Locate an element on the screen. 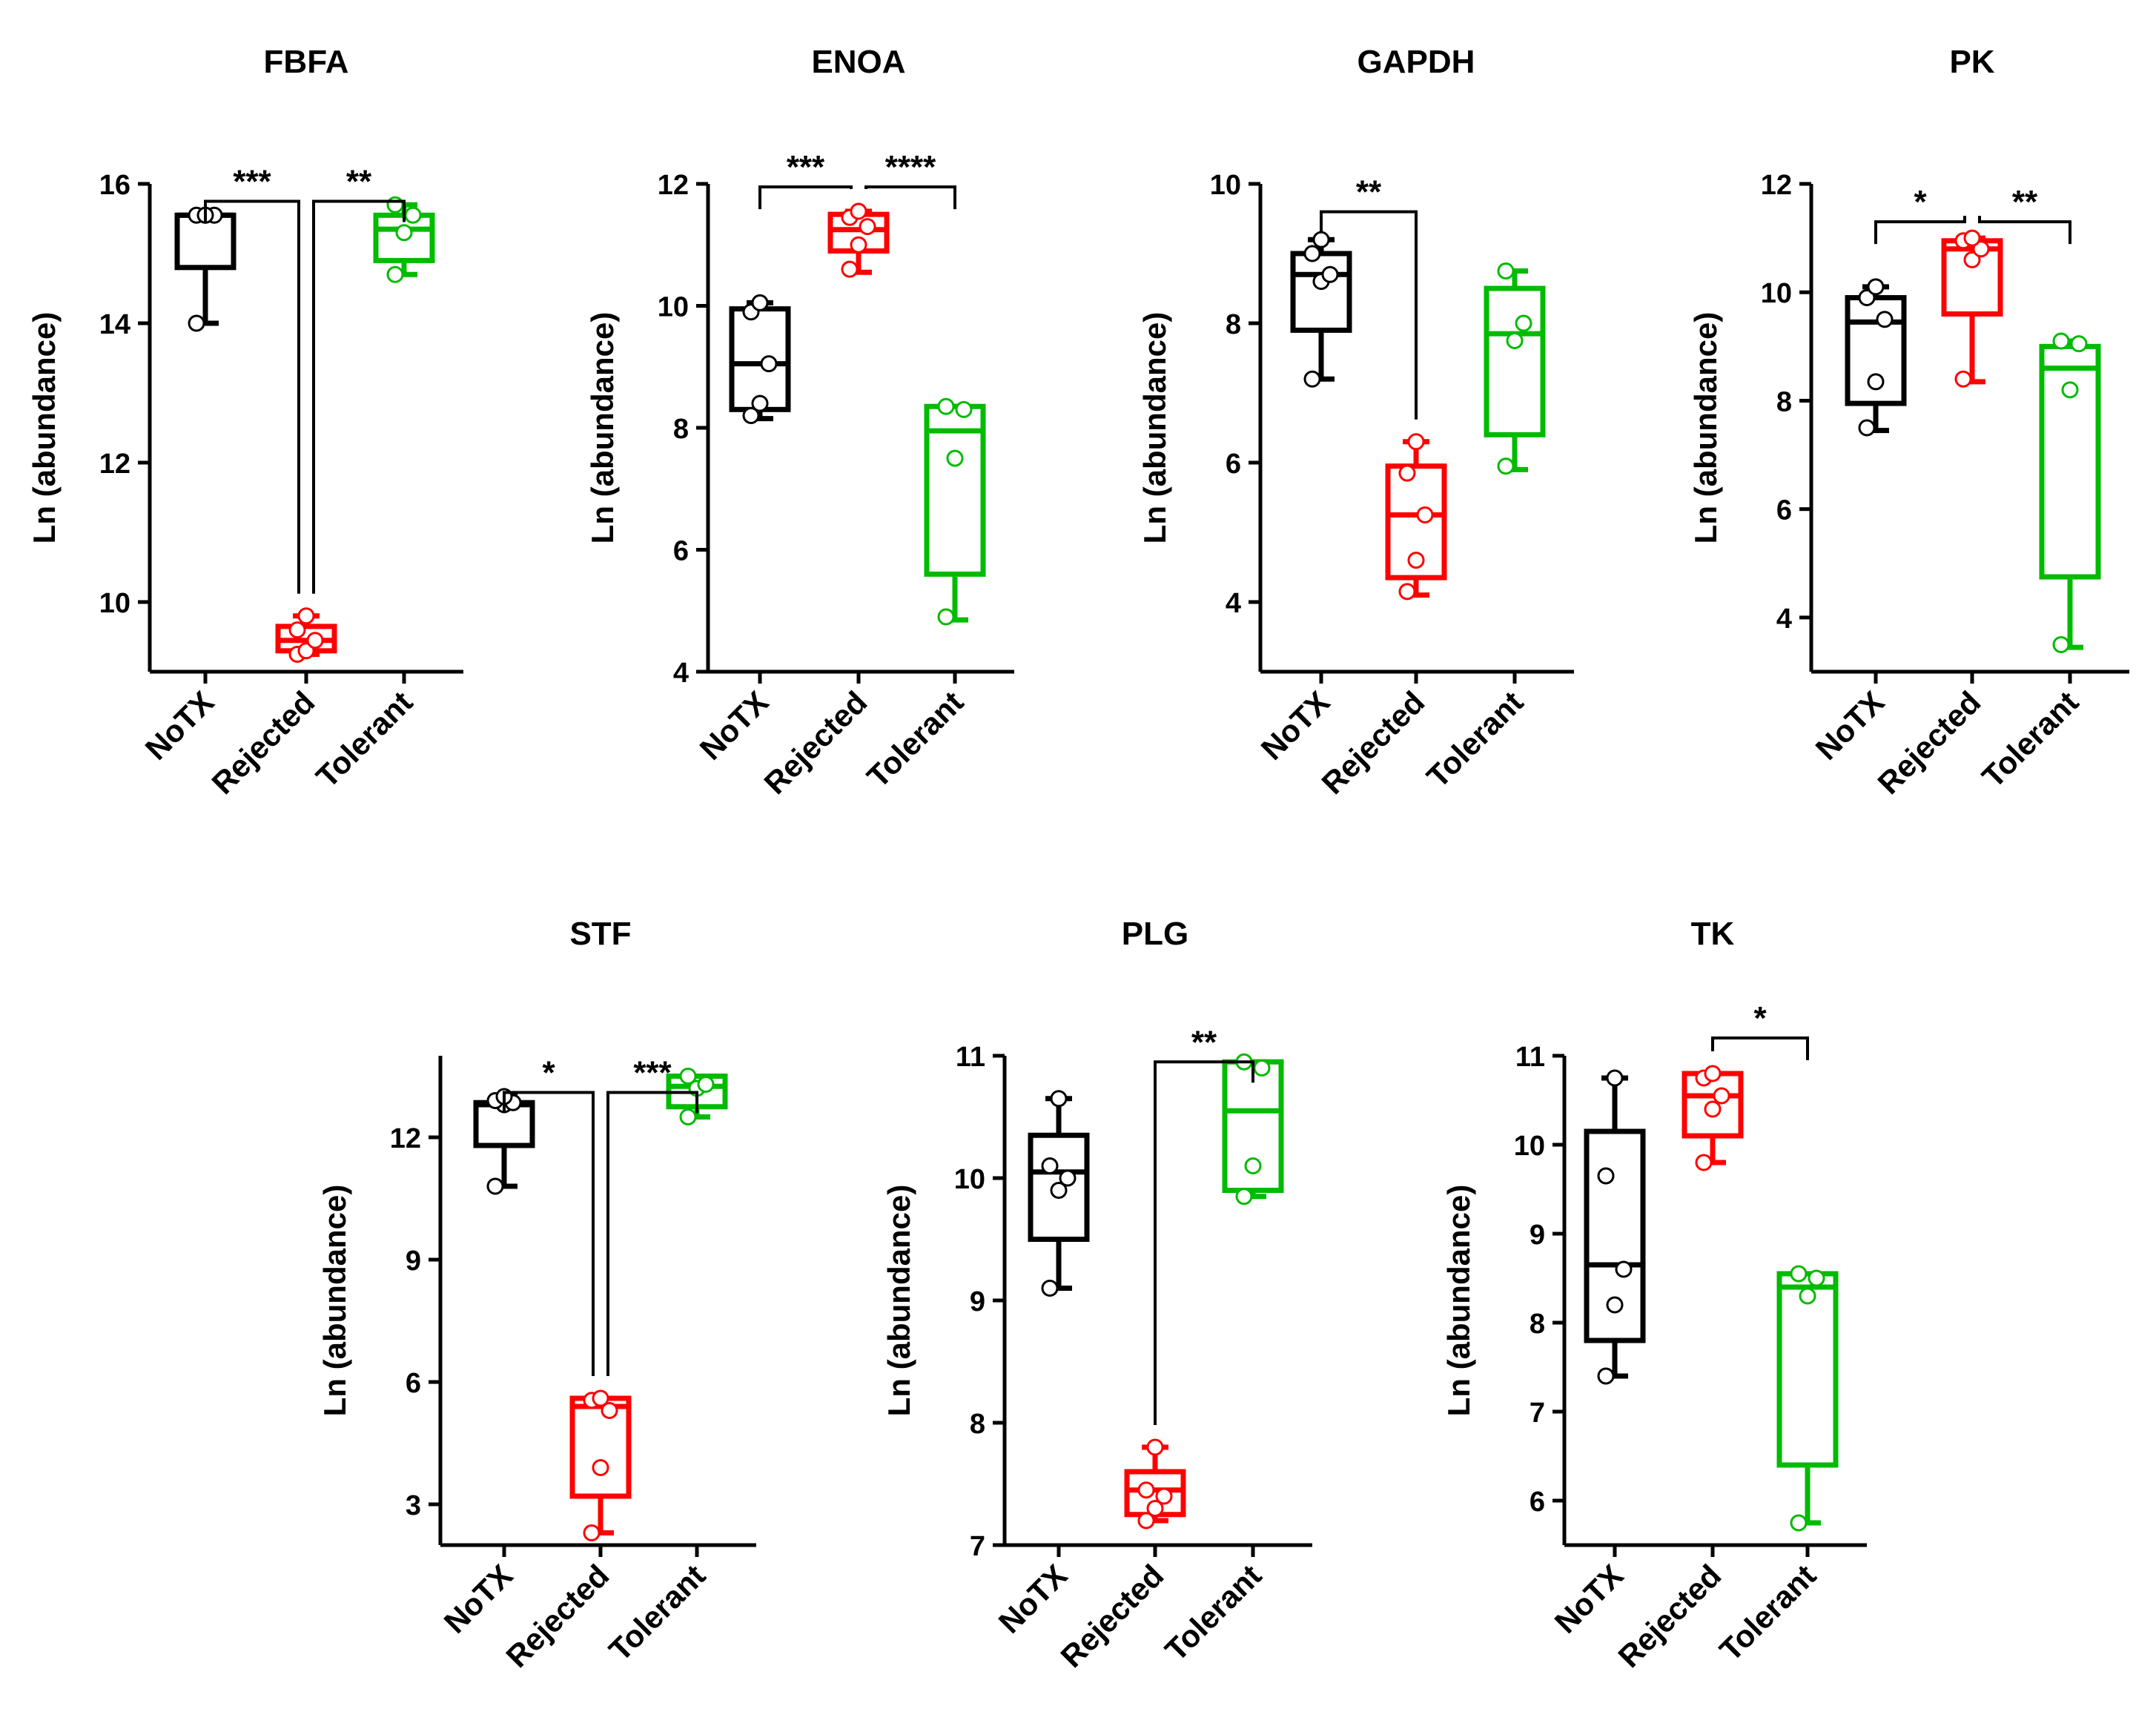  panel-title: PK is located at coordinates (1972, 62).